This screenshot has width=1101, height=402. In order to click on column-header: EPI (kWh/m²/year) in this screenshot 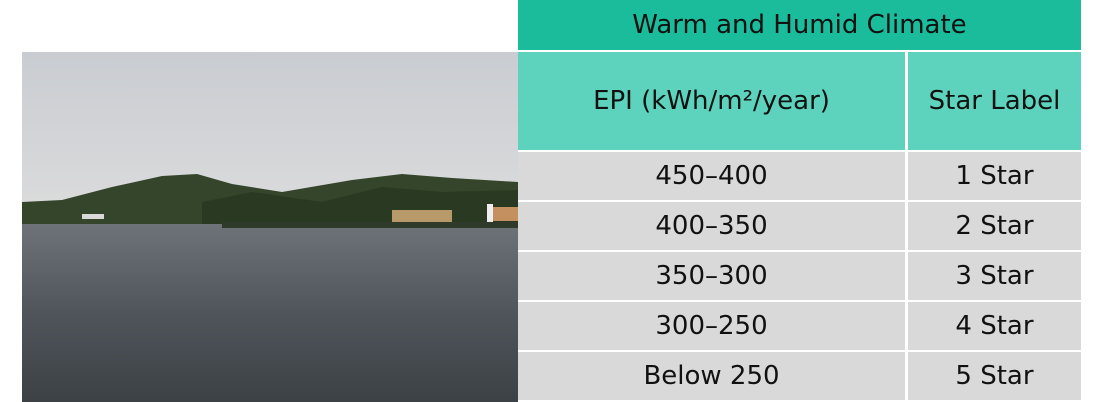, I will do `click(713, 102)`.